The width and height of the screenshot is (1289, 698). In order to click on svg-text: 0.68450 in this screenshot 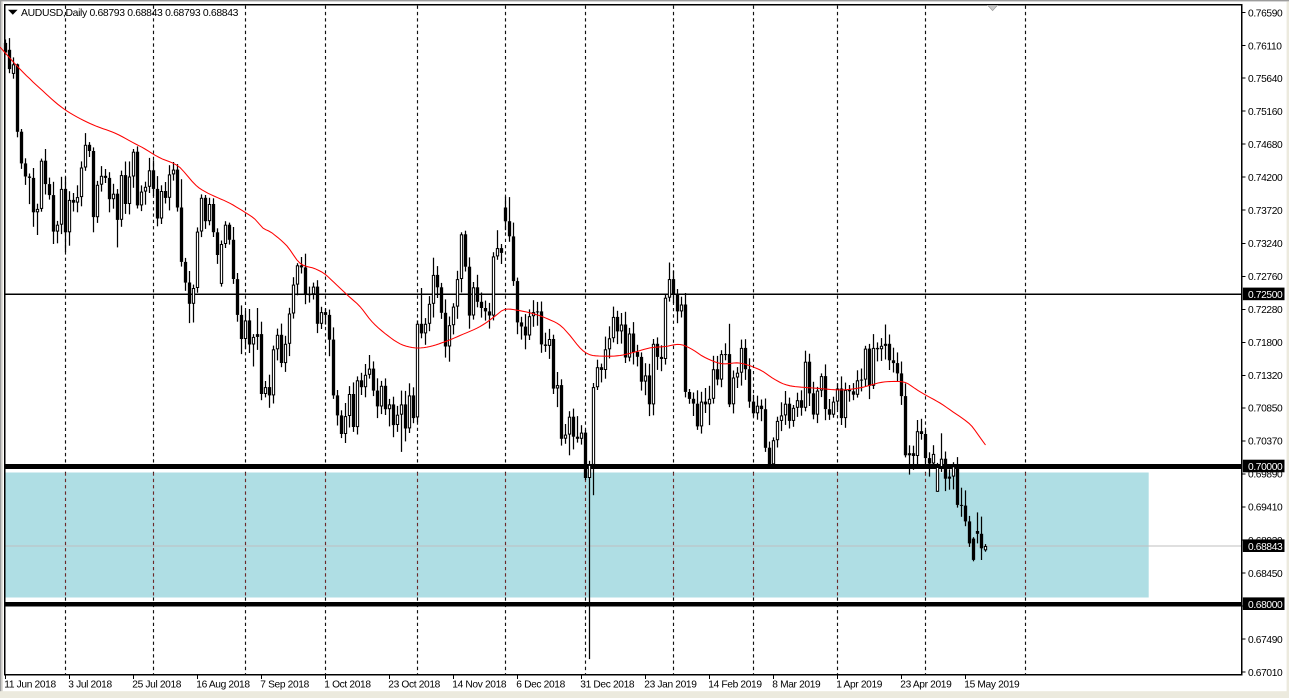, I will do `click(1265, 574)`.